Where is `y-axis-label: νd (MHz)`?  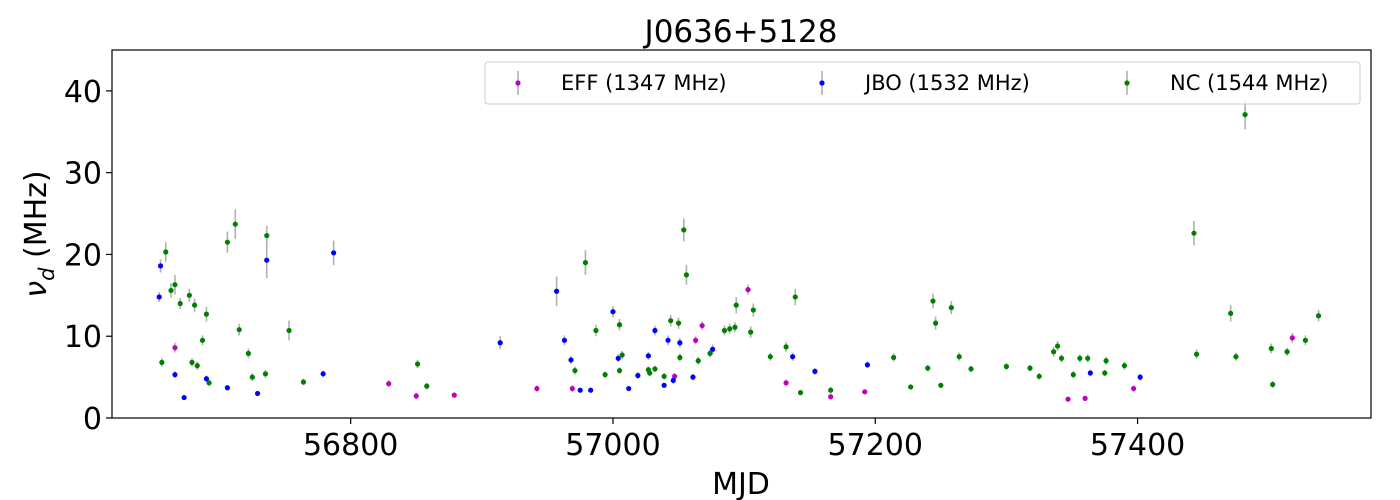 y-axis-label: νd (MHz) is located at coordinates (39, 233).